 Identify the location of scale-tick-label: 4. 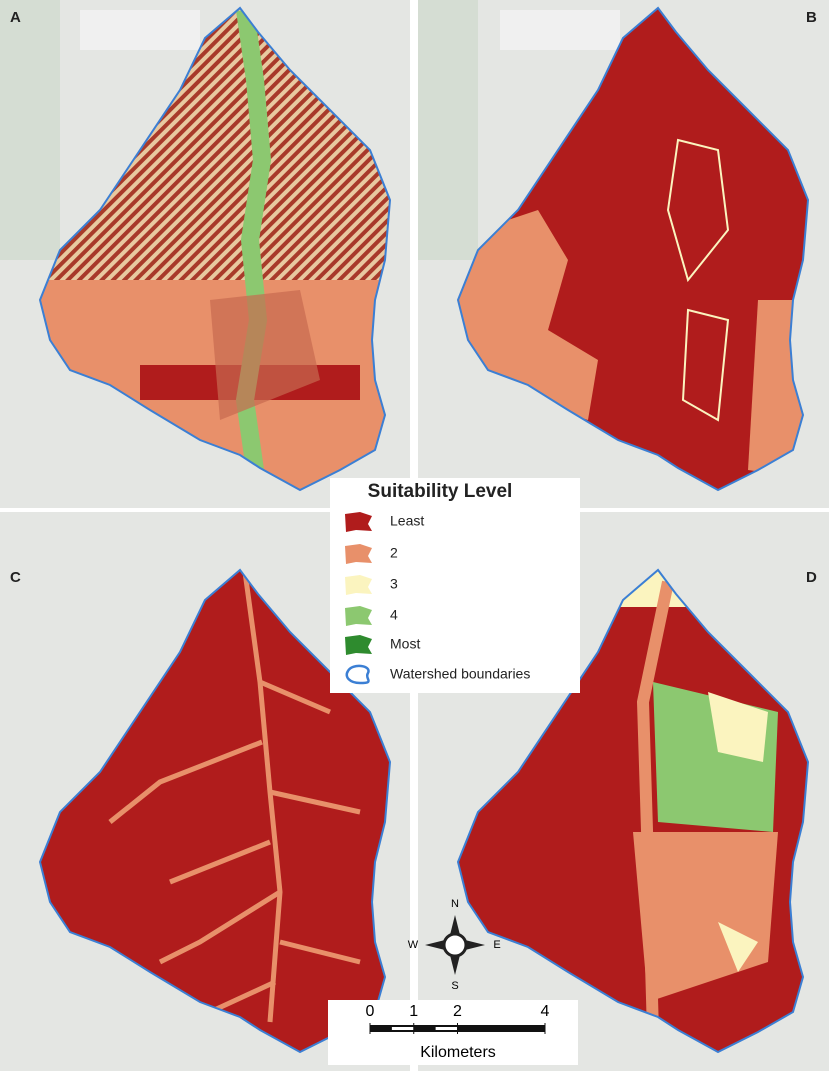
(545, 1011).